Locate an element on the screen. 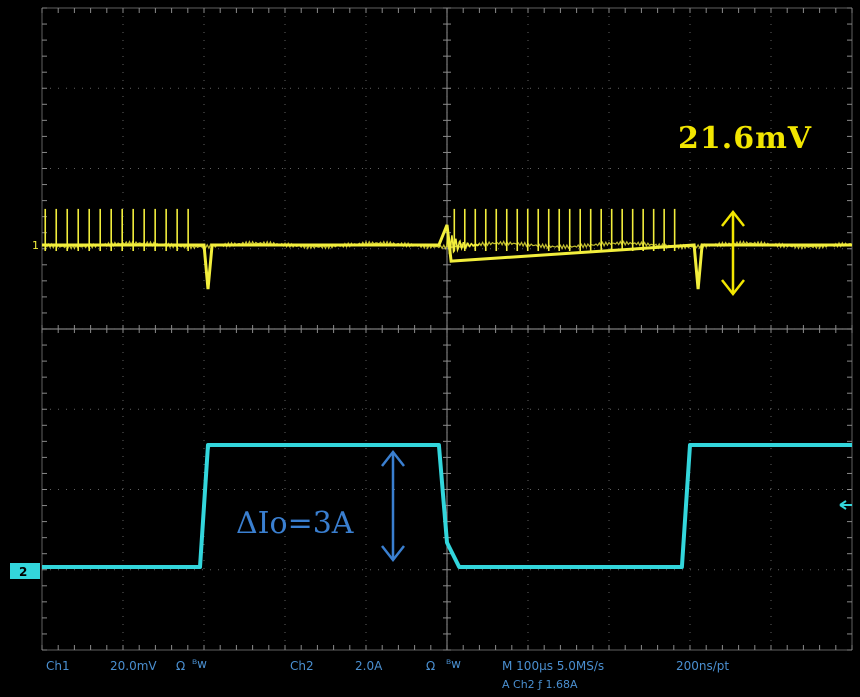  ch1-baseline is located at coordinates (447, 257).